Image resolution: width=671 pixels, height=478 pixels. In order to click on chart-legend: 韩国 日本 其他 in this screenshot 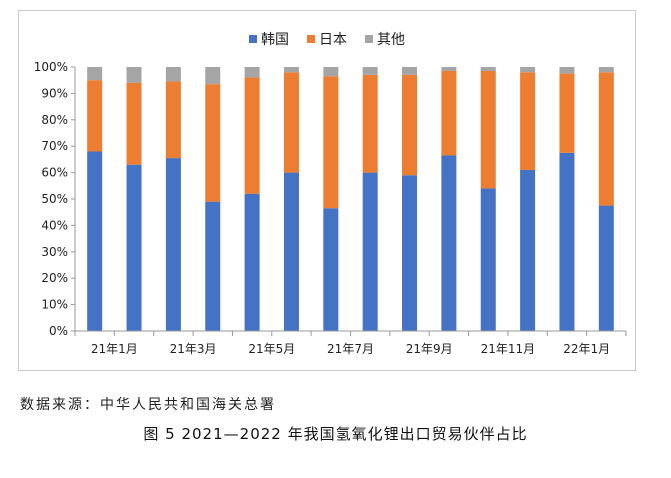, I will do `click(327, 39)`.